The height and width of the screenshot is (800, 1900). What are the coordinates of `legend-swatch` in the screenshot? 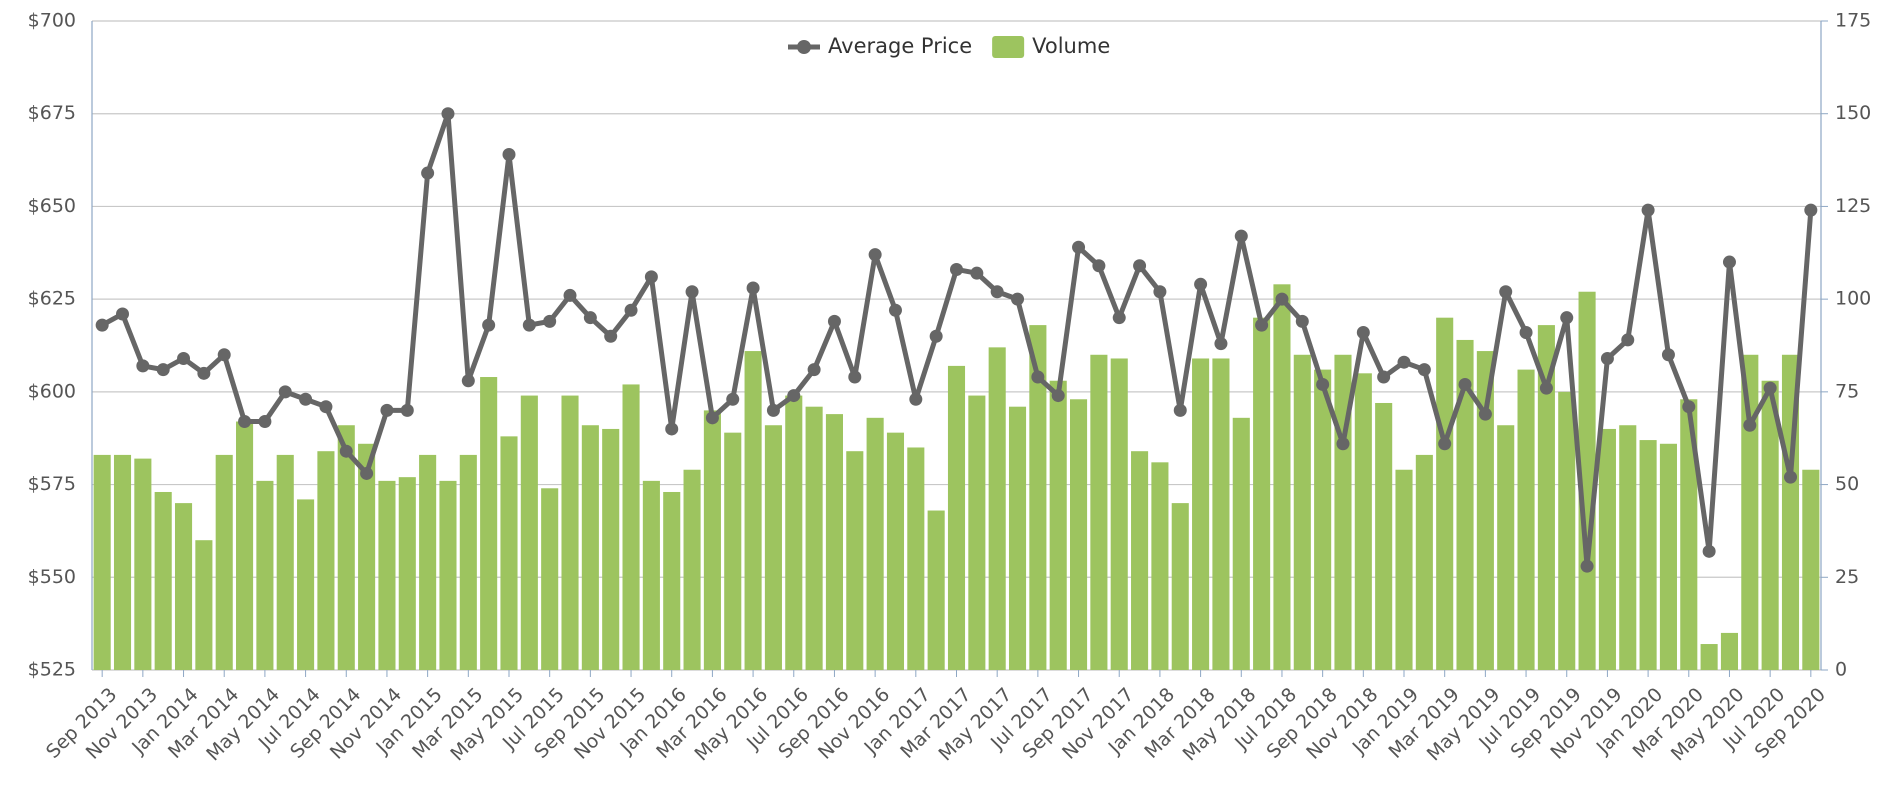 It's located at (804, 47).